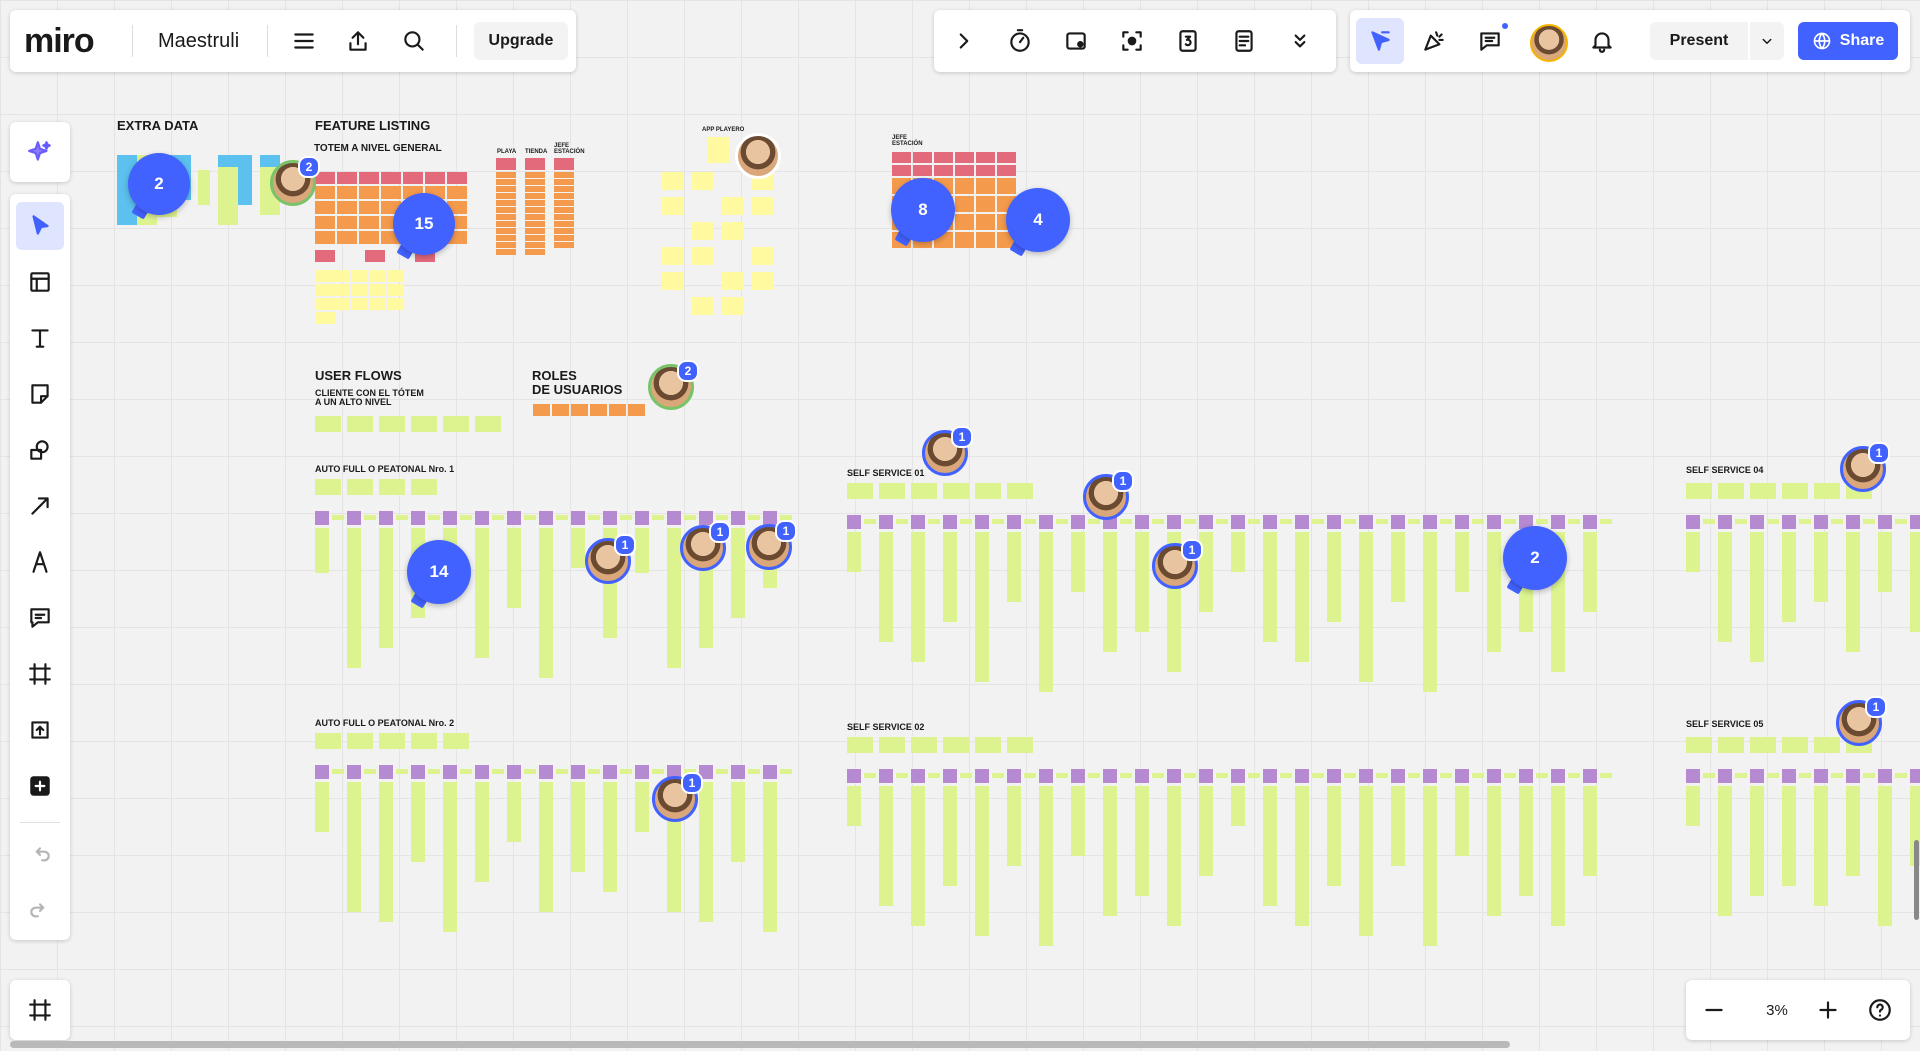  I want to click on comment-bubble: 14, so click(439, 572).